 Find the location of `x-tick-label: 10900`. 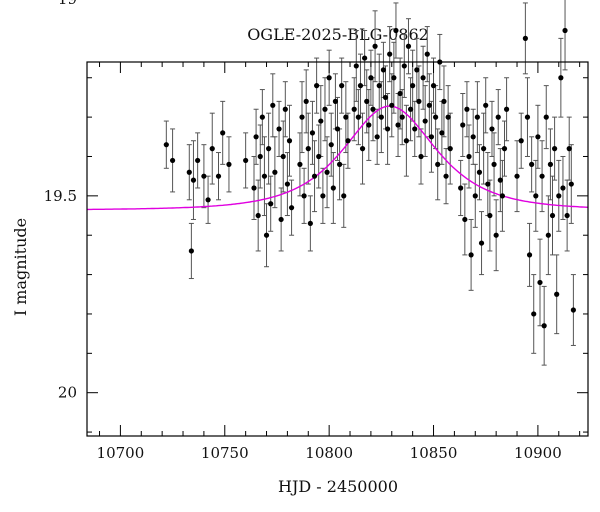

x-tick-label: 10900 is located at coordinates (538, 453).